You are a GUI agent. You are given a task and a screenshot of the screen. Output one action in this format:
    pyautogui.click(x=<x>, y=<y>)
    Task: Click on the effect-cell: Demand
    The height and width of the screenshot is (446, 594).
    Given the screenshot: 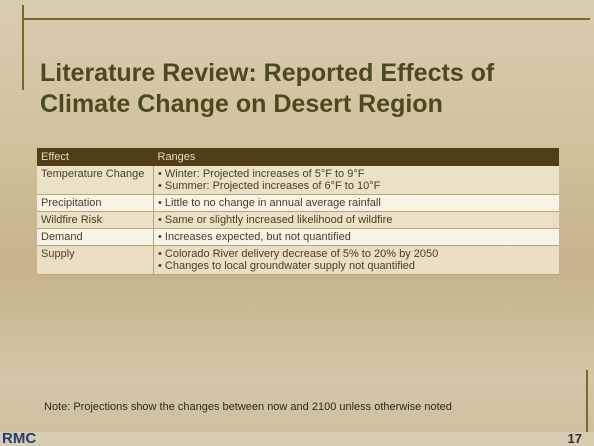 What is the action you would take?
    pyautogui.click(x=95, y=237)
    